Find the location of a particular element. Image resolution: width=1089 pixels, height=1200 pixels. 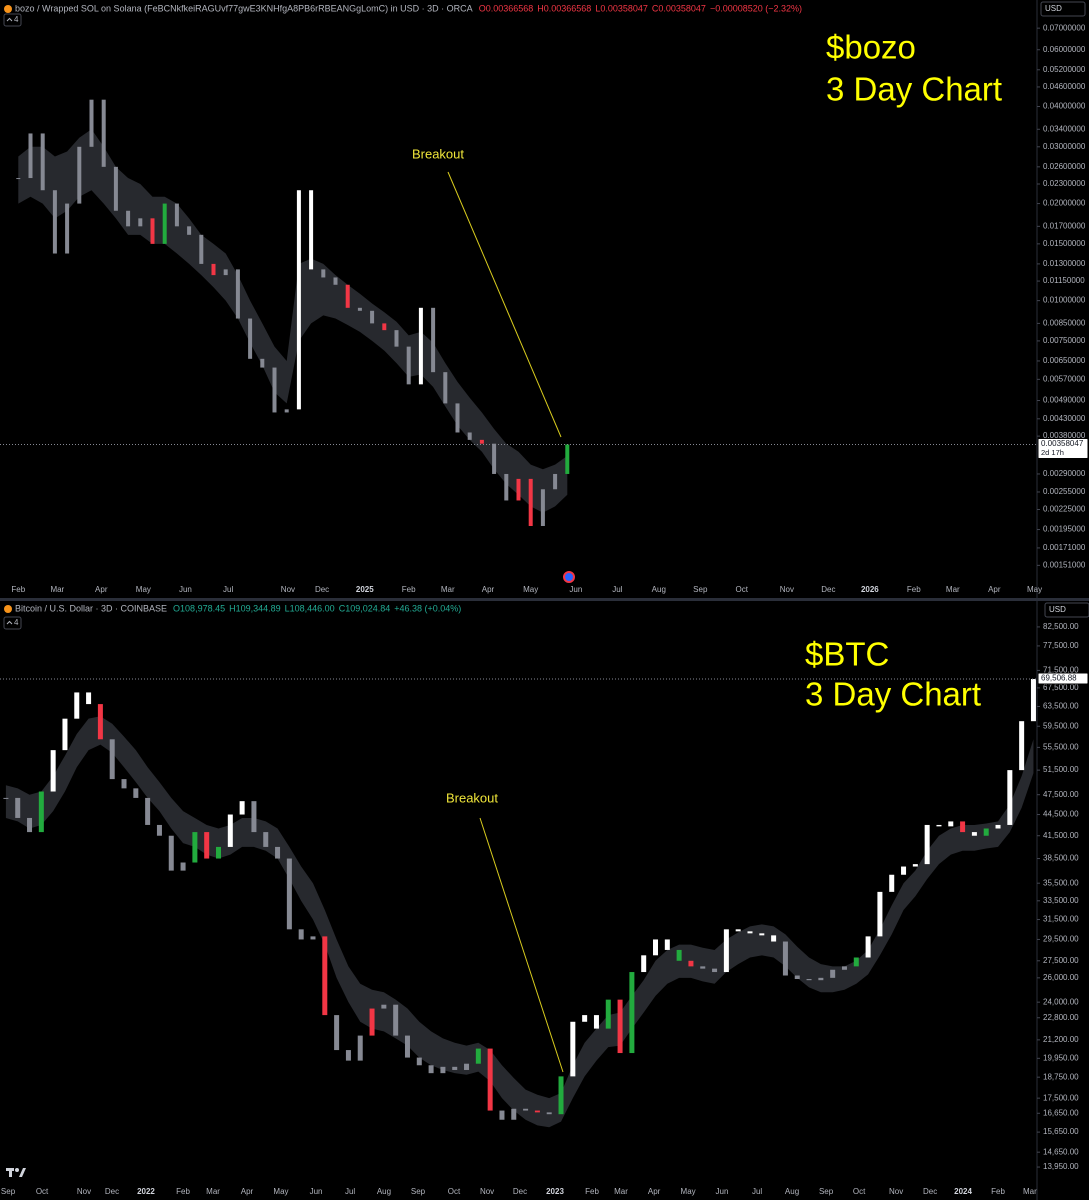

y-tick-label: 0.05200000 is located at coordinates (1064, 69).